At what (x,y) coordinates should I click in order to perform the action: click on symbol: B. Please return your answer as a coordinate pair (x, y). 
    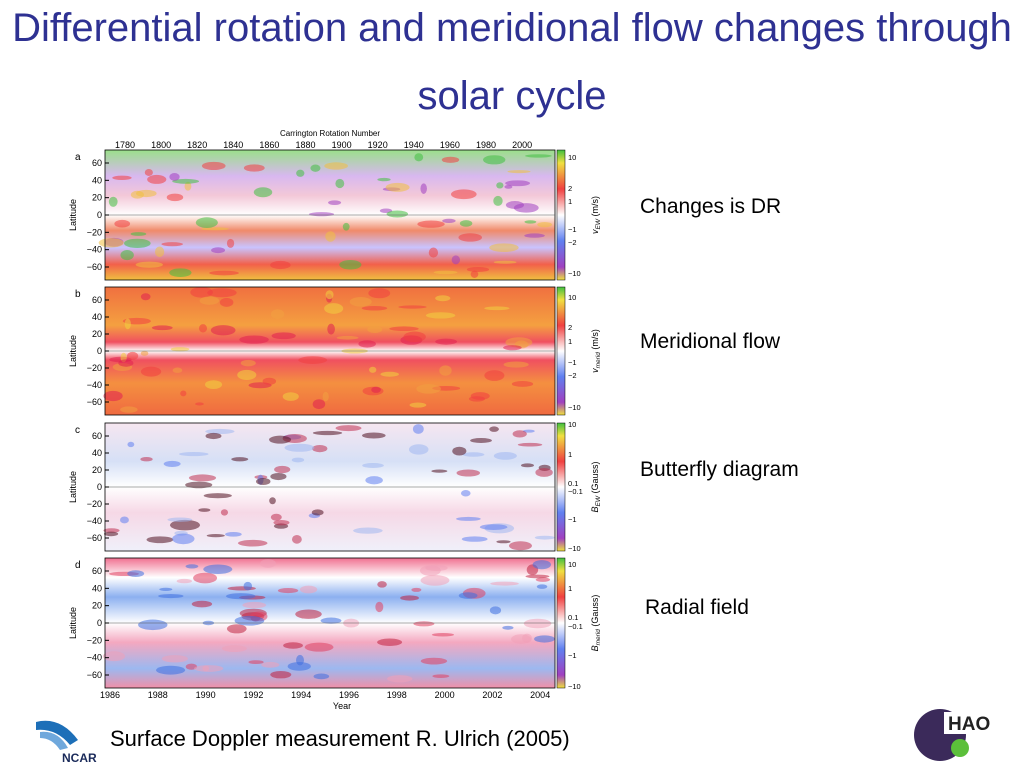
    Looking at the image, I should click on (595, 648).